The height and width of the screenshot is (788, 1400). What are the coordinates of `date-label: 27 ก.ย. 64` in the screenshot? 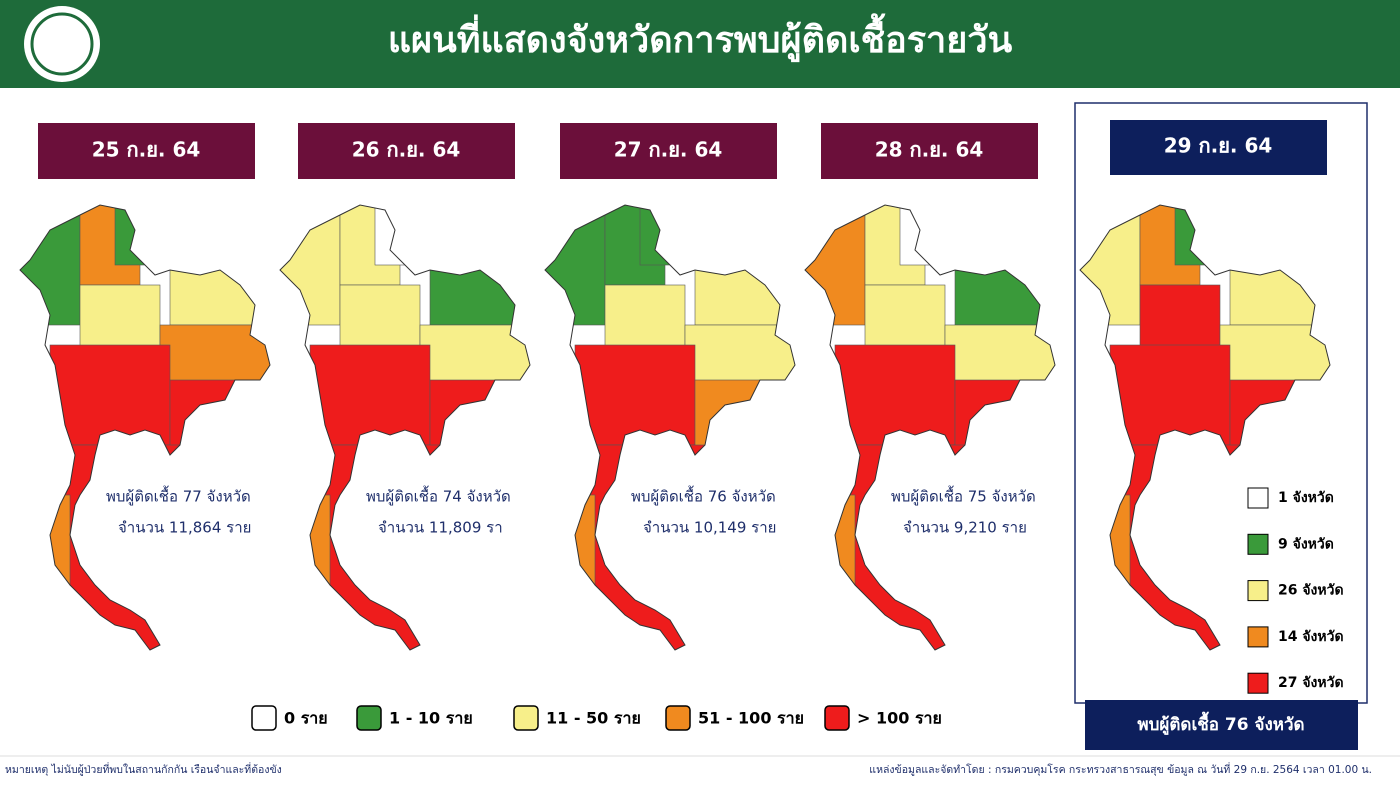 It's located at (668, 150).